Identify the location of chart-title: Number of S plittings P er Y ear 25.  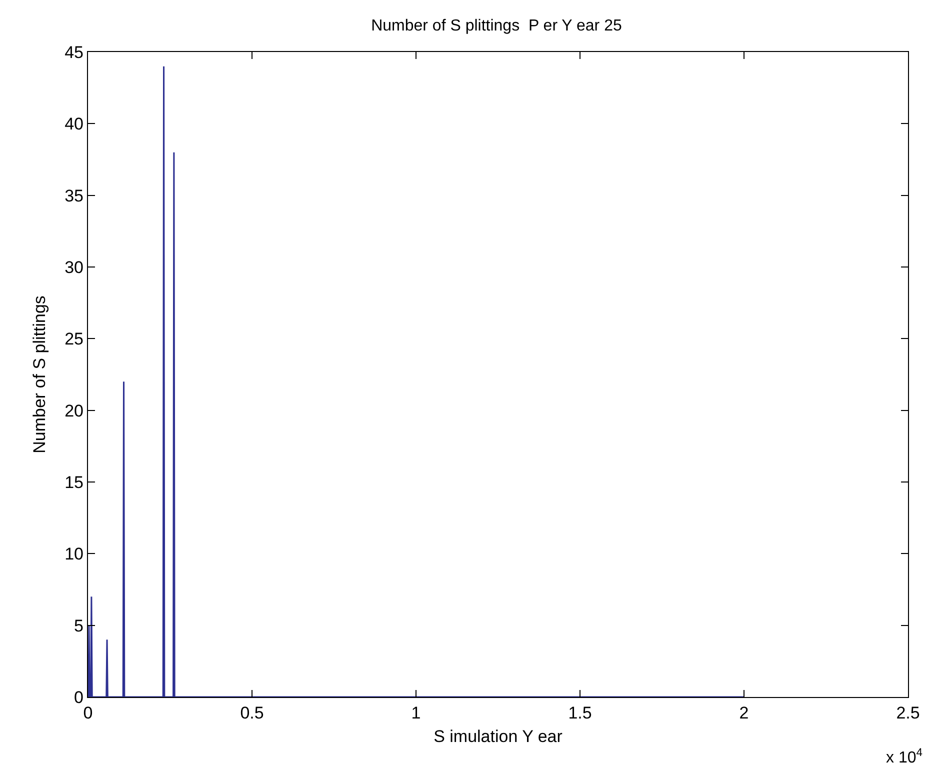
(496, 26).